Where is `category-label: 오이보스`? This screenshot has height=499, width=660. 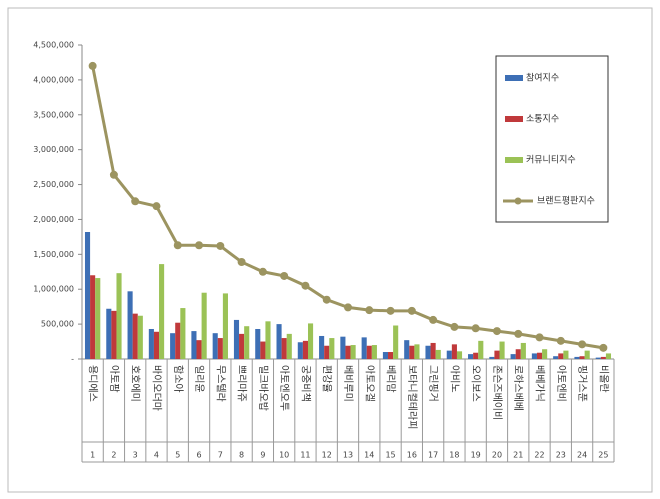 category-label: 오이보스 is located at coordinates (476, 383).